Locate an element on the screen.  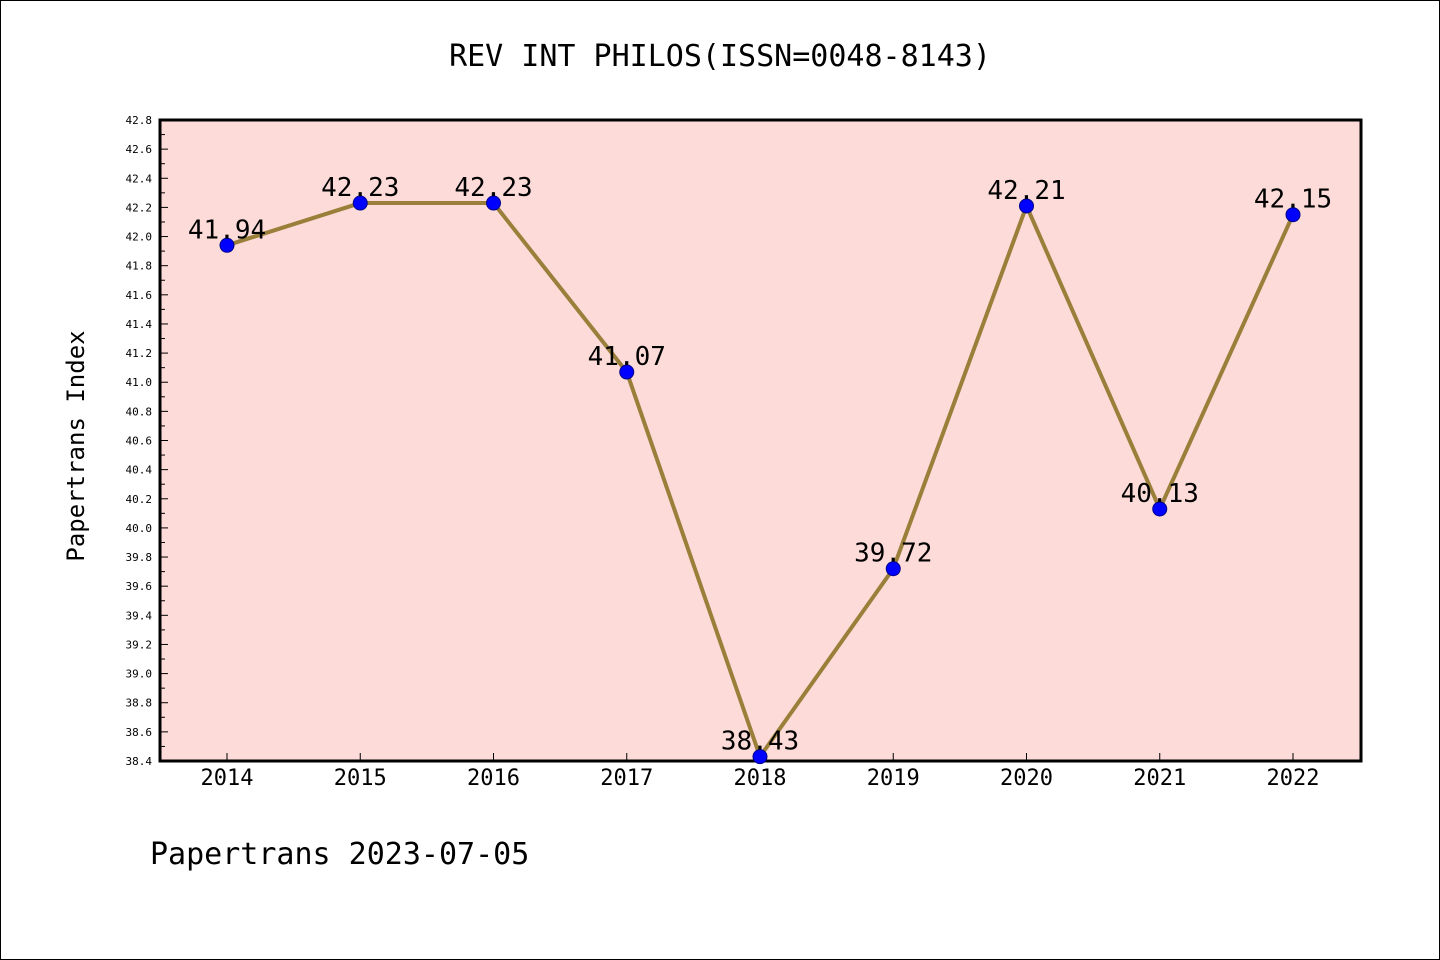
x-axis: 2014 2015 2016 2017 2018 2019 2020 2021 2022 is located at coordinates (760, 772).